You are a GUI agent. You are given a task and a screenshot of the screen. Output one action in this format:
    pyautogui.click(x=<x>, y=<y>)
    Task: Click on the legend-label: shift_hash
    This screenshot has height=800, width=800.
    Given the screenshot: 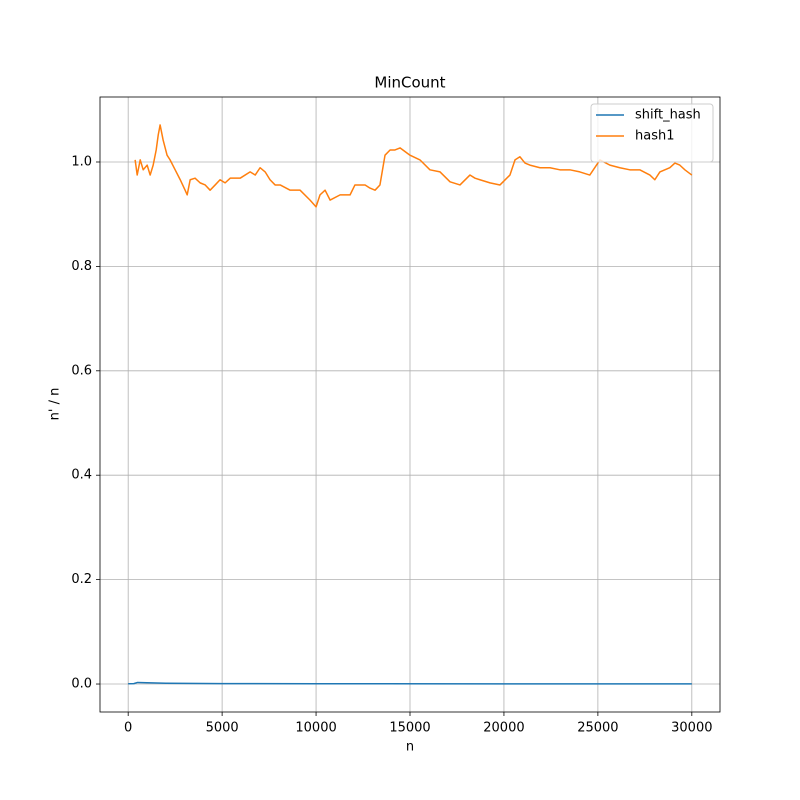 What is the action you would take?
    pyautogui.click(x=668, y=115)
    